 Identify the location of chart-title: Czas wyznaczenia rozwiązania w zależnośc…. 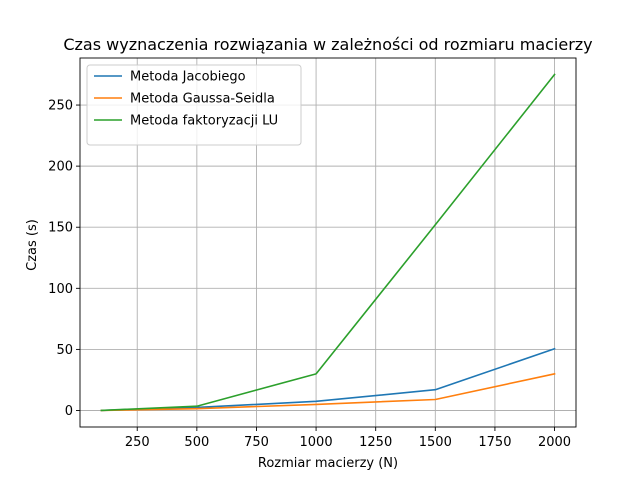
(327, 44).